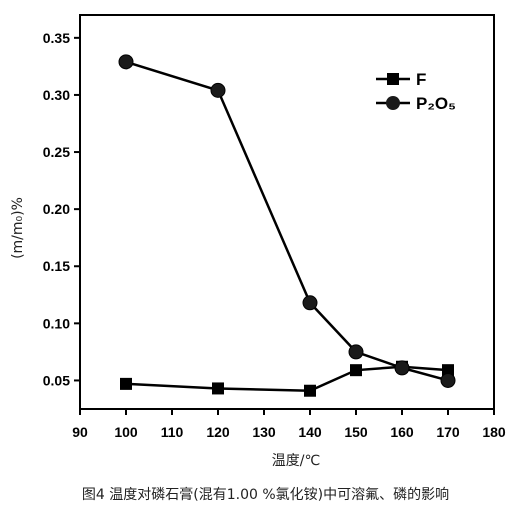 This screenshot has width=531, height=512. What do you see at coordinates (401, 79) in the screenshot?
I see `legend-item: F` at bounding box center [401, 79].